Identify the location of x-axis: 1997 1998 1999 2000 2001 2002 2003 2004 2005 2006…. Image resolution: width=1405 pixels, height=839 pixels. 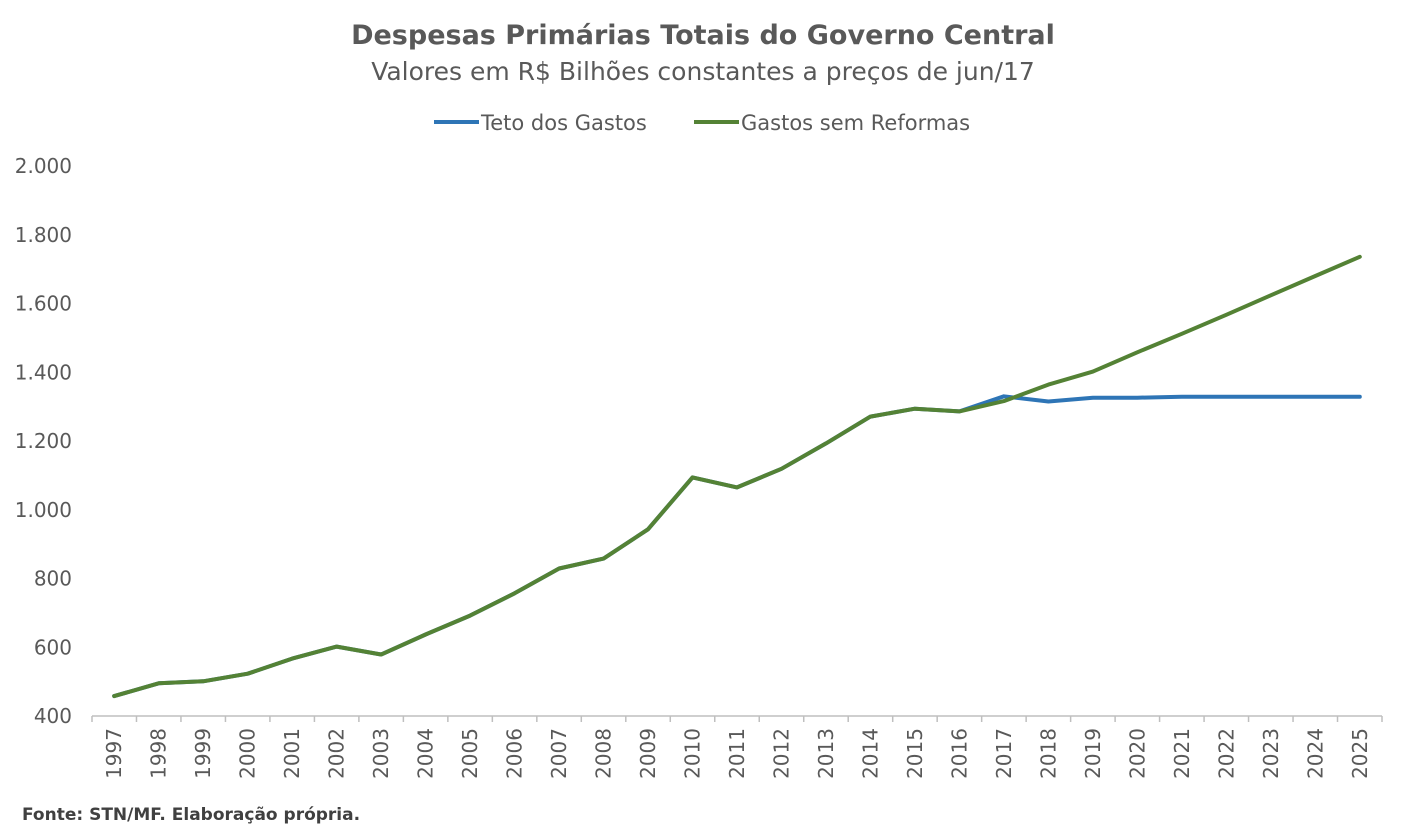
(737, 747).